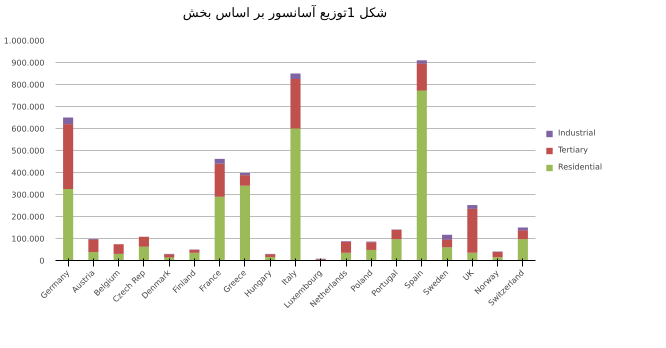 The width and height of the screenshot is (666, 348). Describe the element at coordinates (285, 14) in the screenshot. I see `chart-title: شکل 1توزیع آسانسور بر اساس بخش` at that location.